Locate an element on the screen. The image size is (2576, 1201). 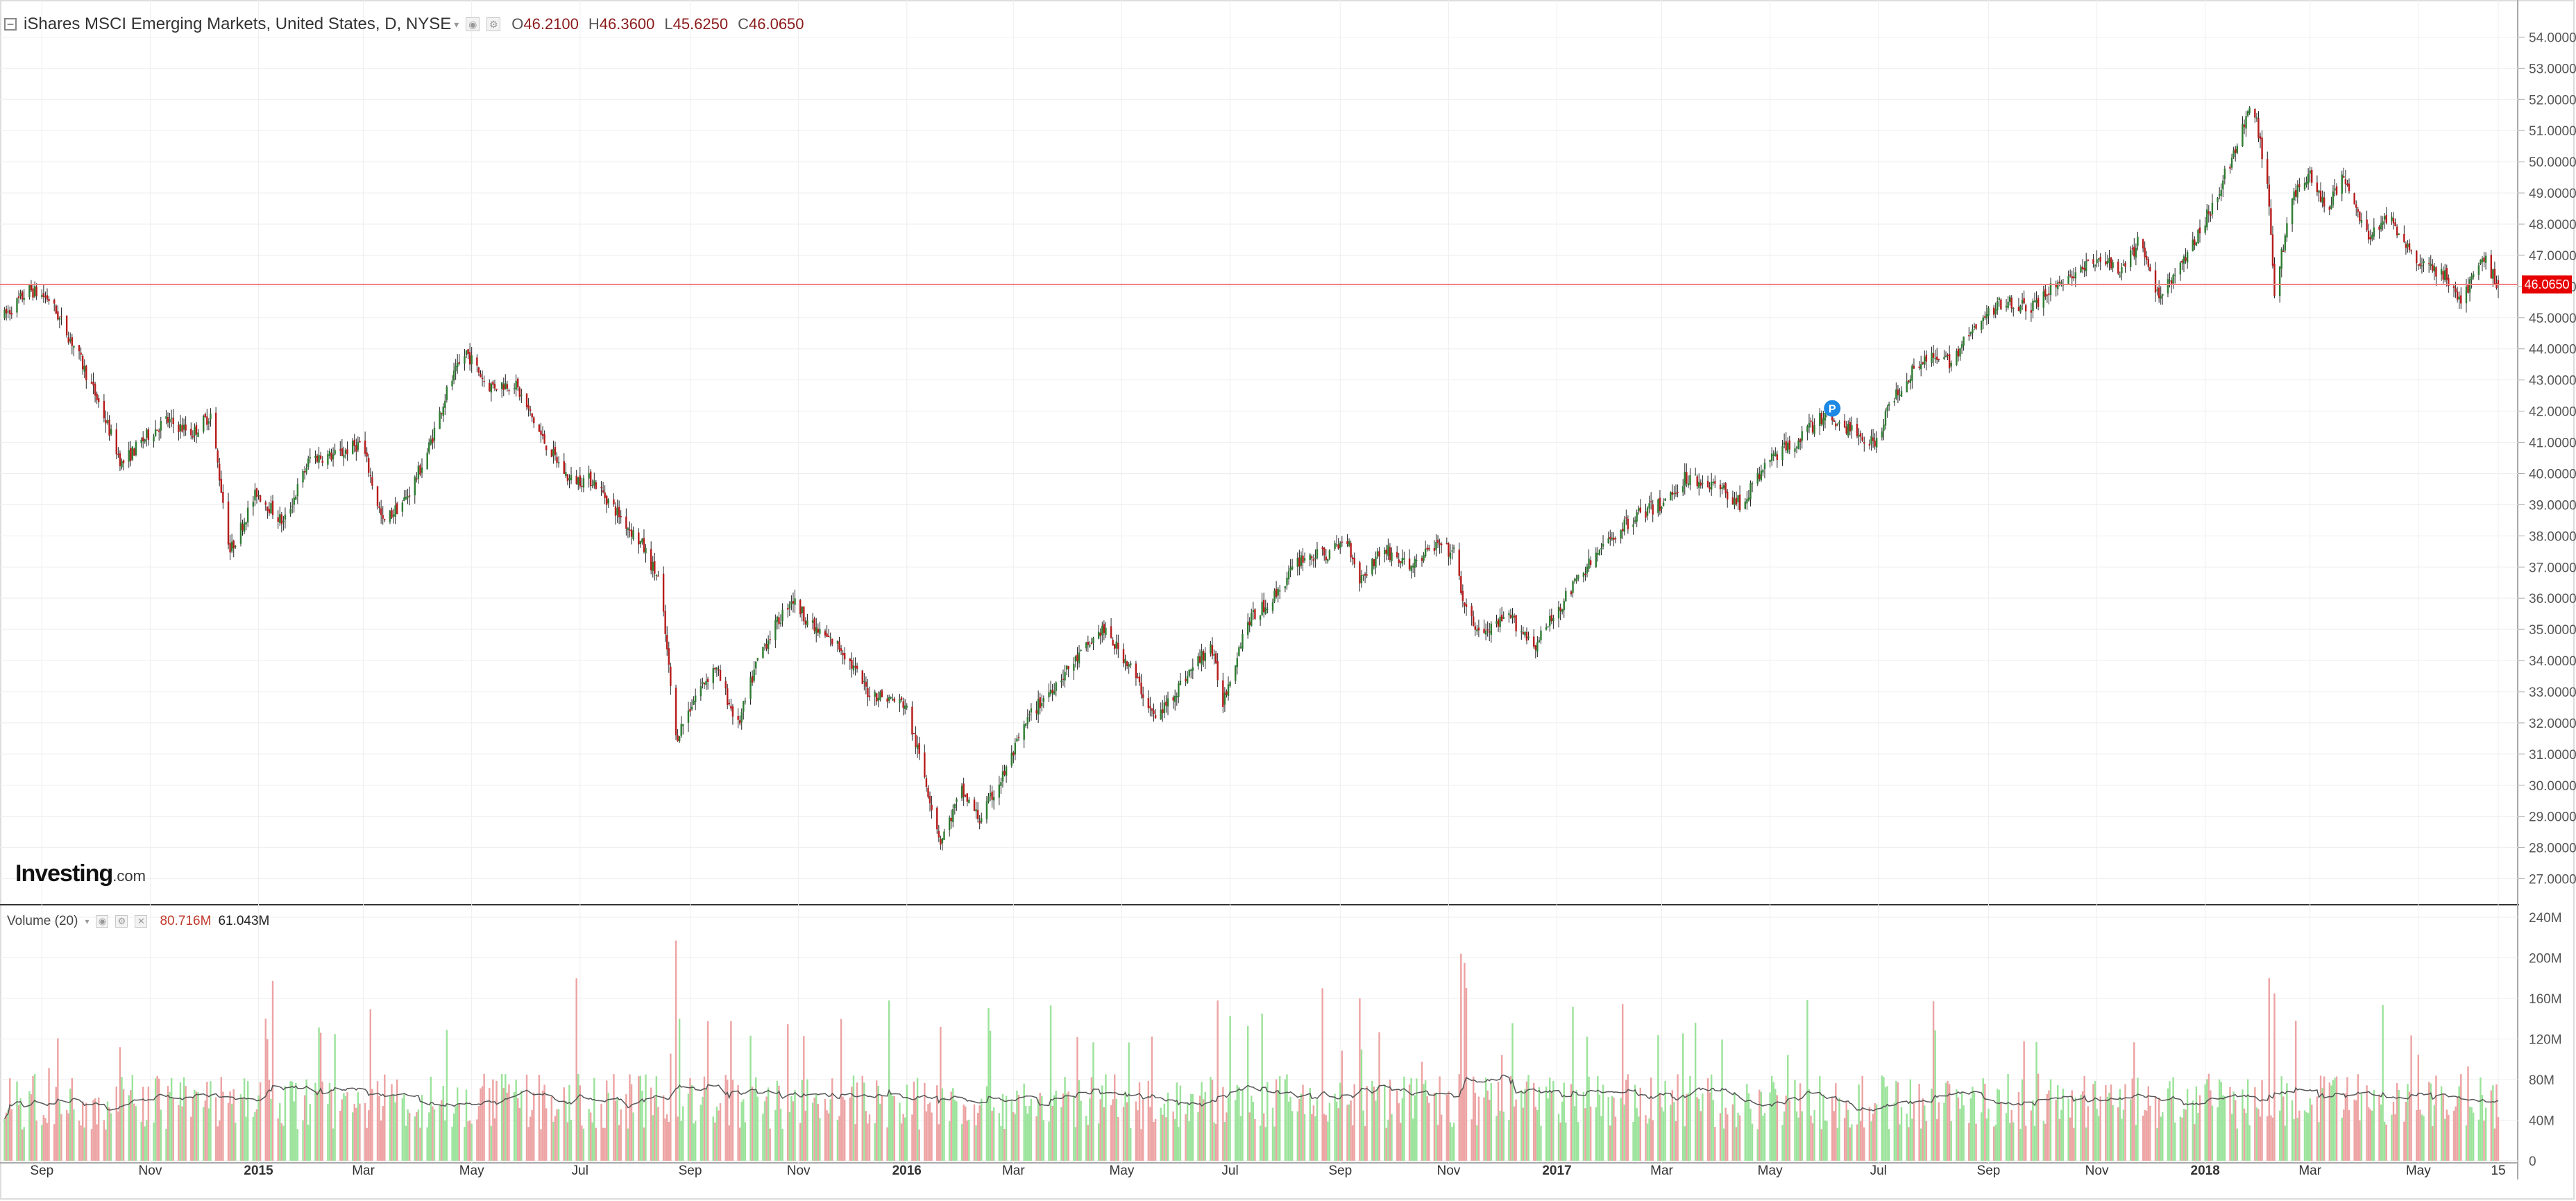
annotation-marker is located at coordinates (1832, 408).